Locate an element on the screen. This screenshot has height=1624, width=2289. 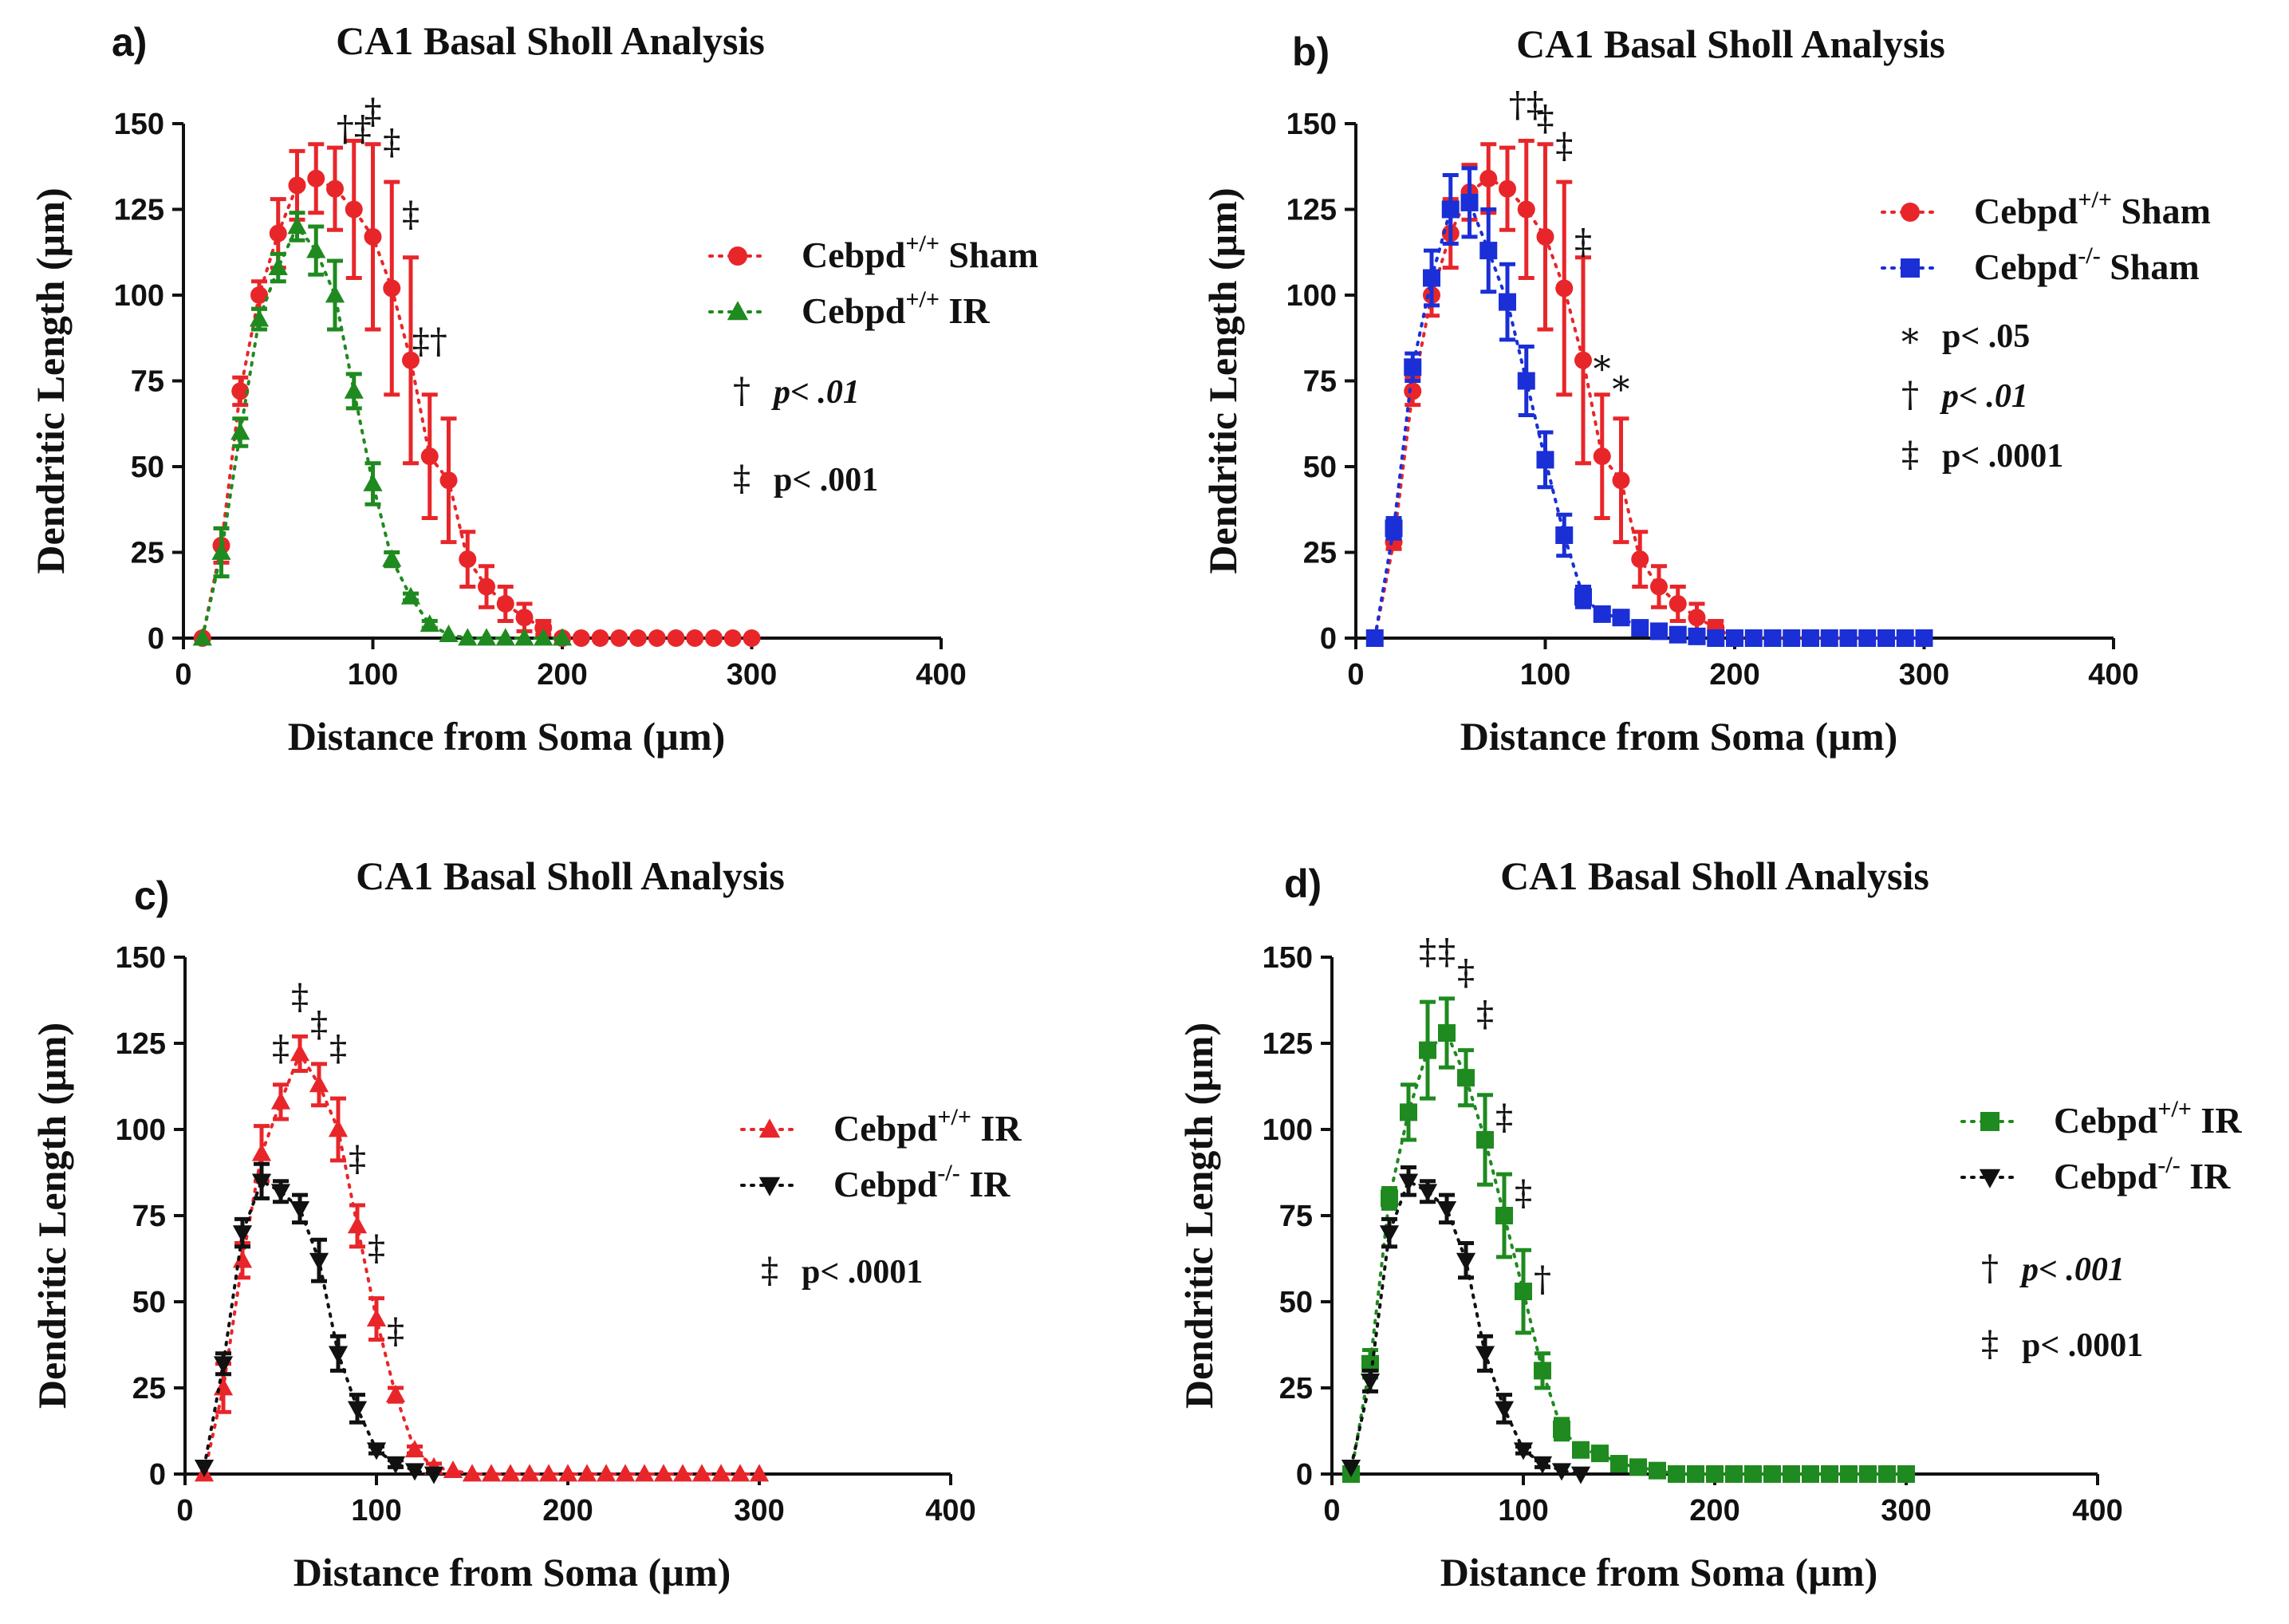
significance-symbol: ∗ is located at coordinates (1910, 336).